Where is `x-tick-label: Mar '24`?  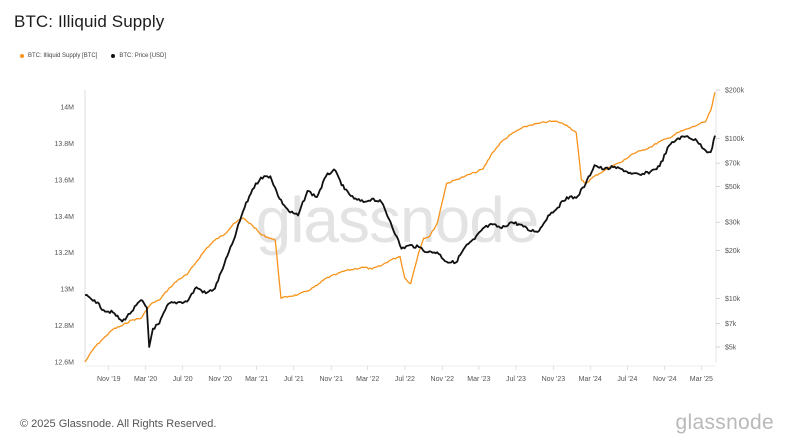
x-tick-label: Mar '24 is located at coordinates (590, 379).